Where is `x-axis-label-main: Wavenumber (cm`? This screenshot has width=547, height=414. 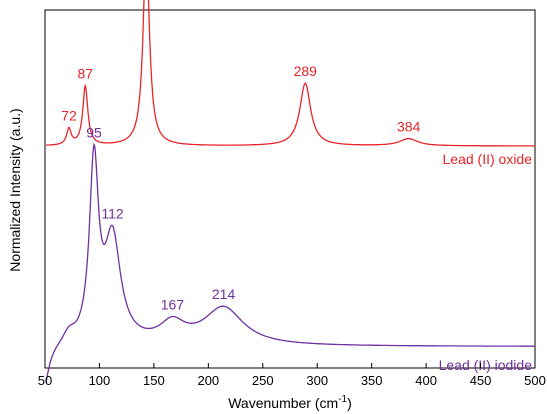 x-axis-label-main: Wavenumber (cm is located at coordinates (283, 403).